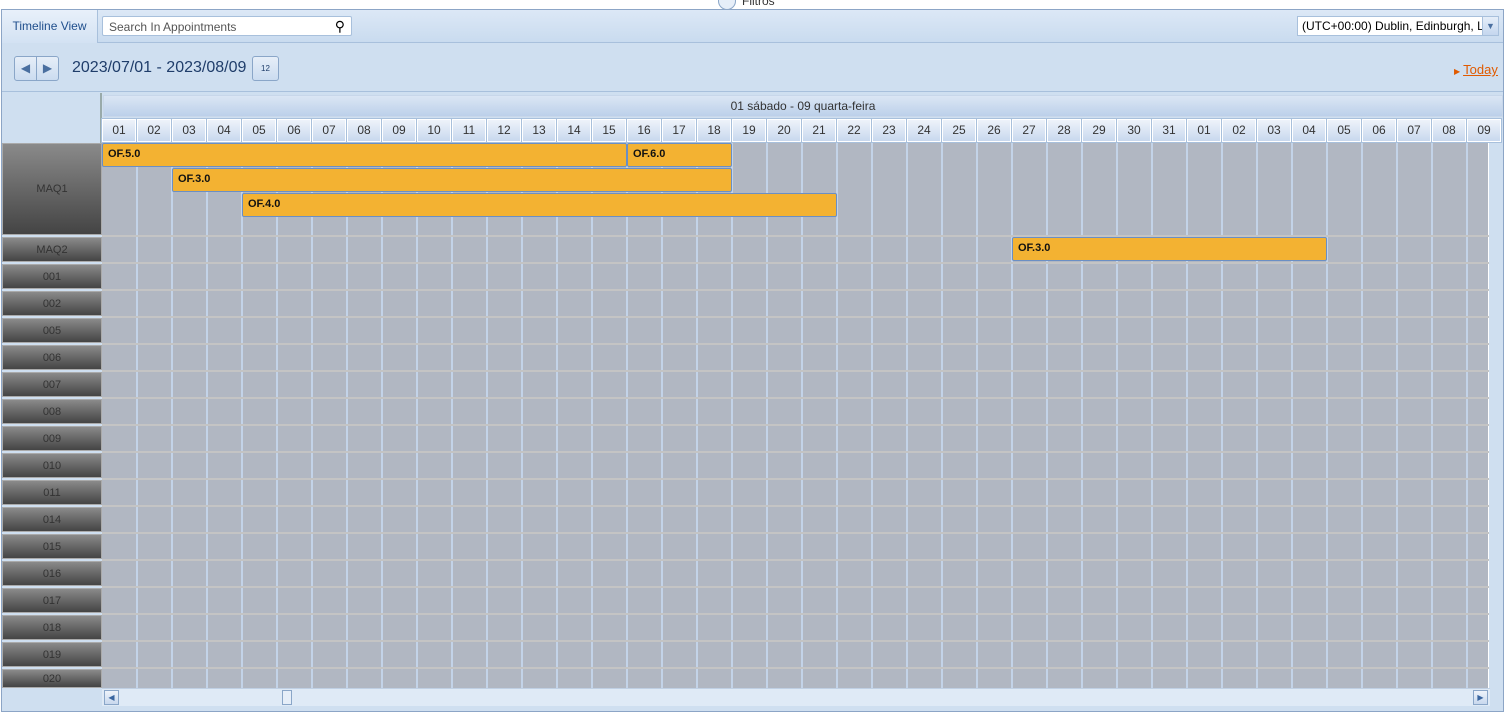 Image resolution: width=1507 pixels, height=714 pixels. I want to click on resource-header: 010, so click(52, 465).